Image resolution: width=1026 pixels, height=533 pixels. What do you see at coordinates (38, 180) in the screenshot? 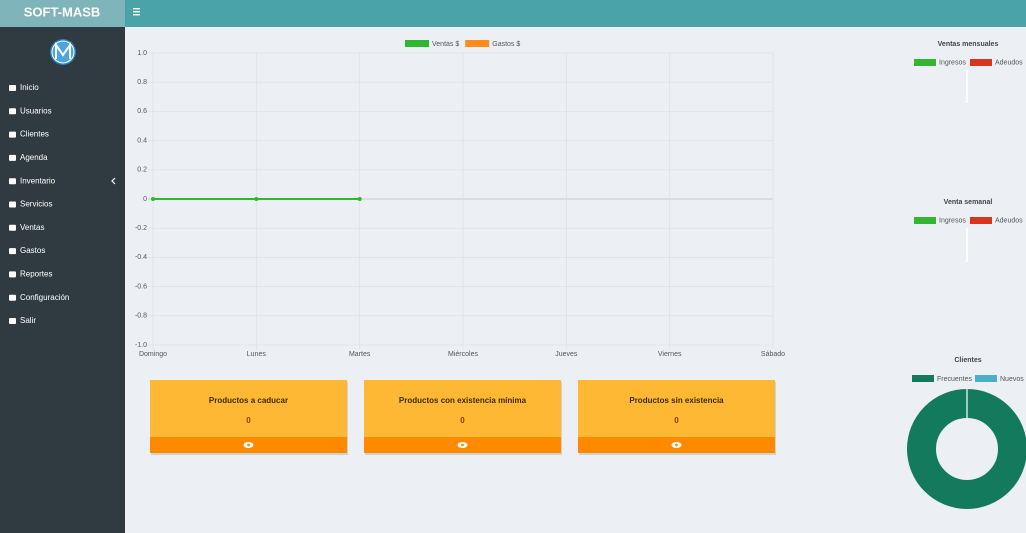
I see `menu-item: Inventario` at bounding box center [38, 180].